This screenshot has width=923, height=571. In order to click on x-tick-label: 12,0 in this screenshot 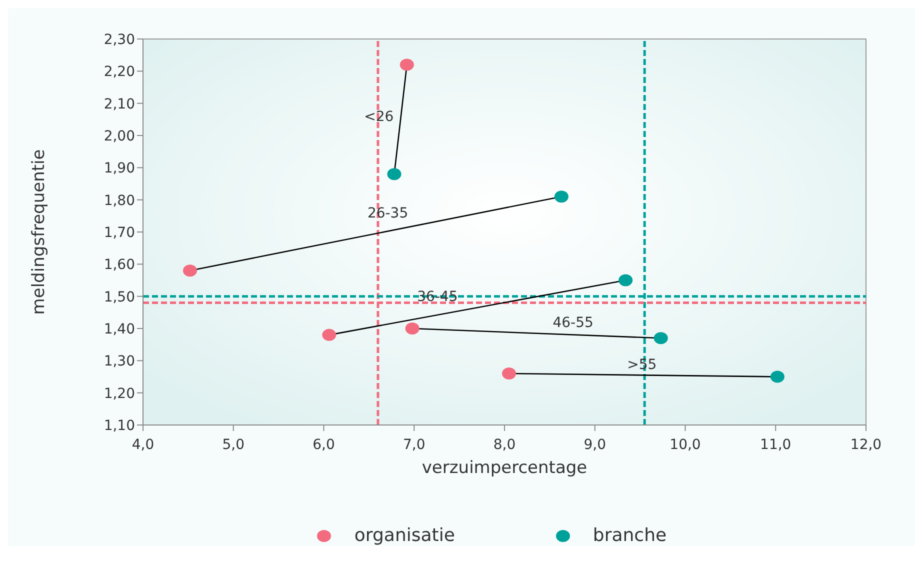, I will do `click(866, 444)`.